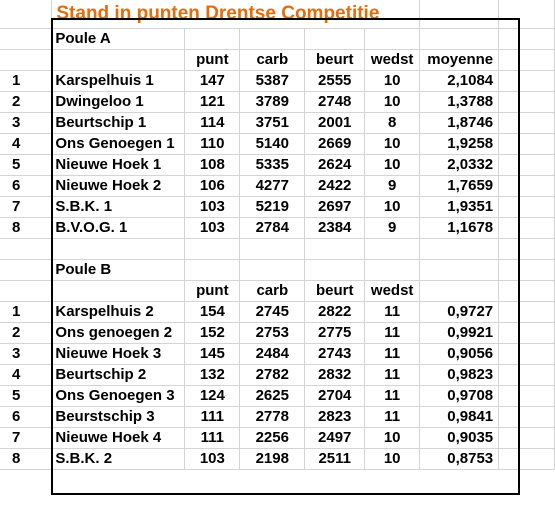  What do you see at coordinates (118, 102) in the screenshot?
I see `team-name-cell: Dwingeloo 1` at bounding box center [118, 102].